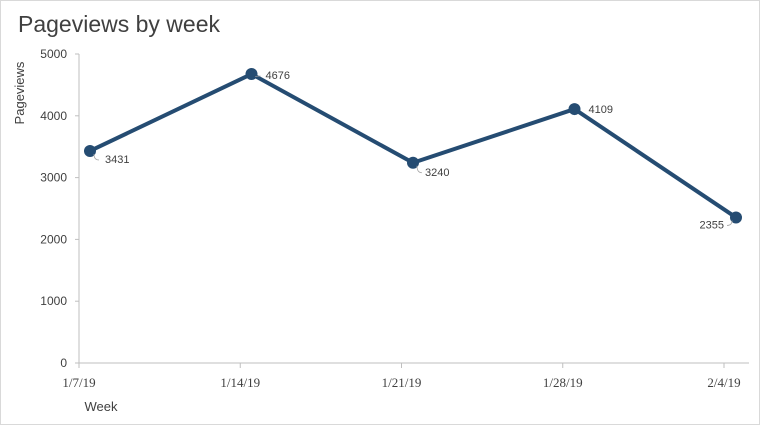  What do you see at coordinates (78, 382) in the screenshot?
I see `x-tick-label: 1/7/19` at bounding box center [78, 382].